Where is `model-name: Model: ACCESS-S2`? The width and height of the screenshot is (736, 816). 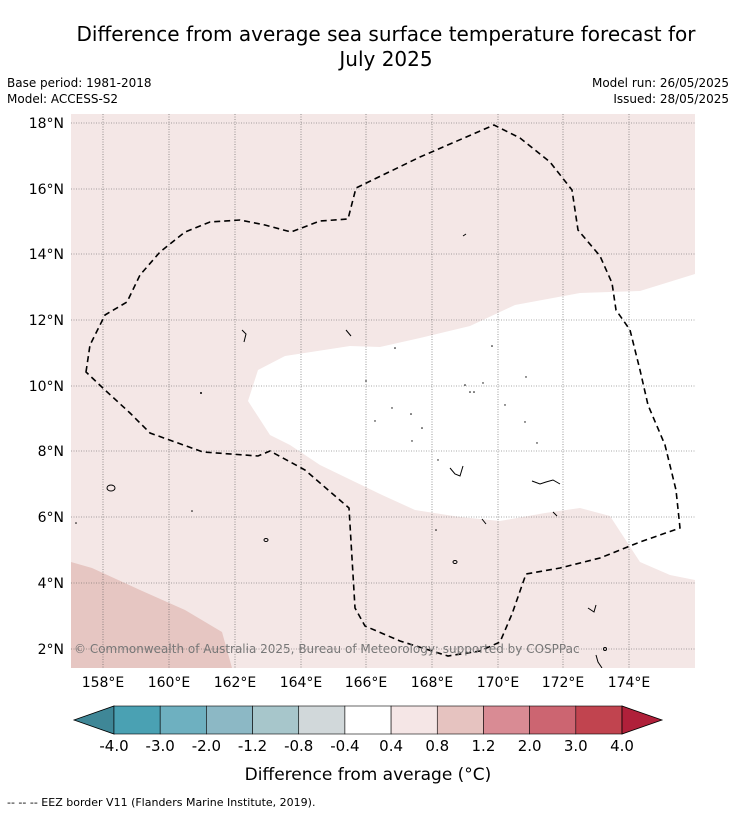 model-name: Model: ACCESS-S2 is located at coordinates (63, 99).